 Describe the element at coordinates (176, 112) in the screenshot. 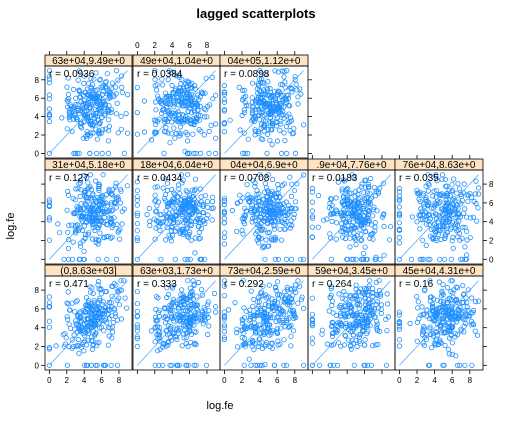

I see `panel-points` at that location.